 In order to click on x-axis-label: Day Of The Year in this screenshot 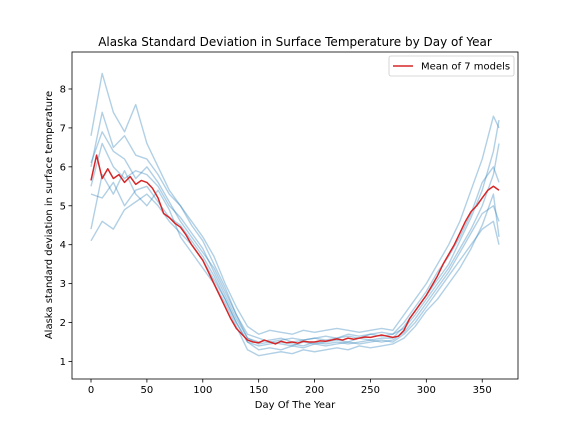, I will do `click(295, 405)`.